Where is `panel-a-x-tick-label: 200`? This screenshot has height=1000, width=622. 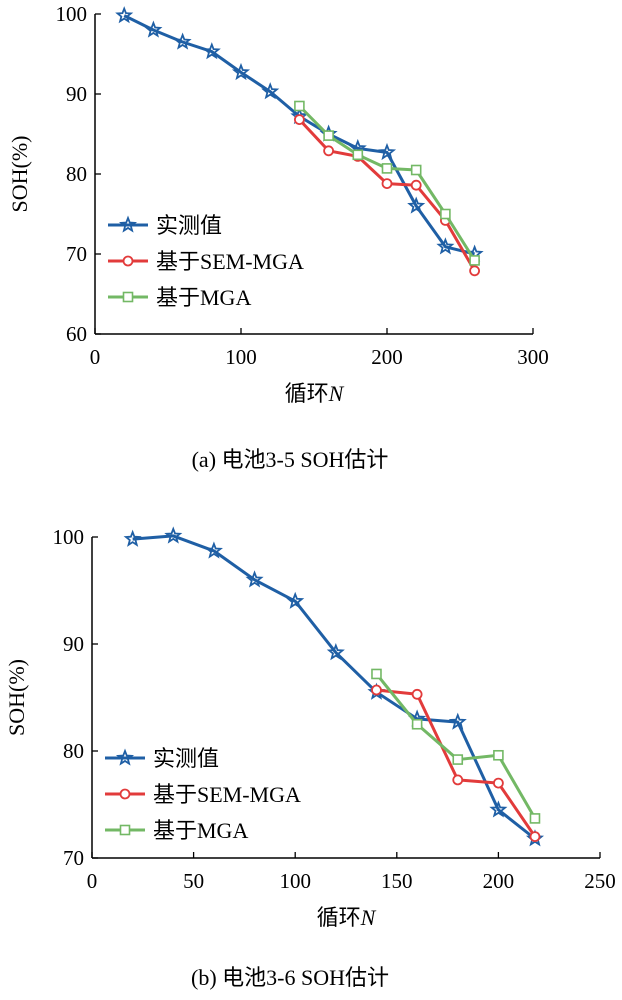
panel-a-x-tick-label: 200 is located at coordinates (387, 357).